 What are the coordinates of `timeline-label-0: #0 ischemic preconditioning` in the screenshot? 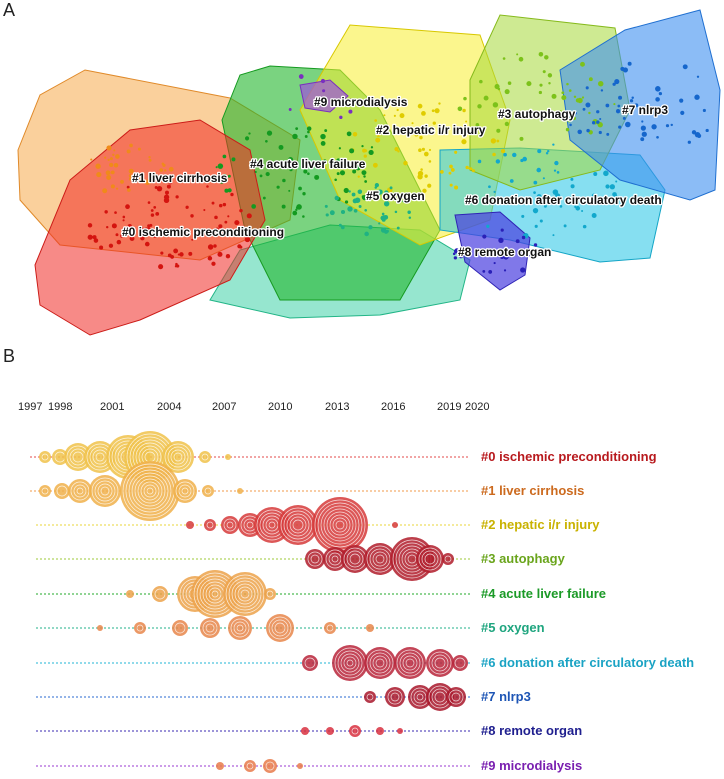 It's located at (569, 456).